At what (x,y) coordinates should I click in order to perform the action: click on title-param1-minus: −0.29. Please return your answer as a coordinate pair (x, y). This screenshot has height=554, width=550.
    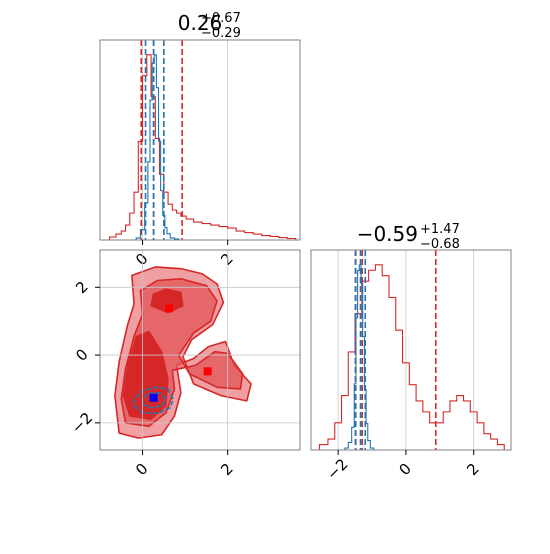
    Looking at the image, I should click on (221, 33).